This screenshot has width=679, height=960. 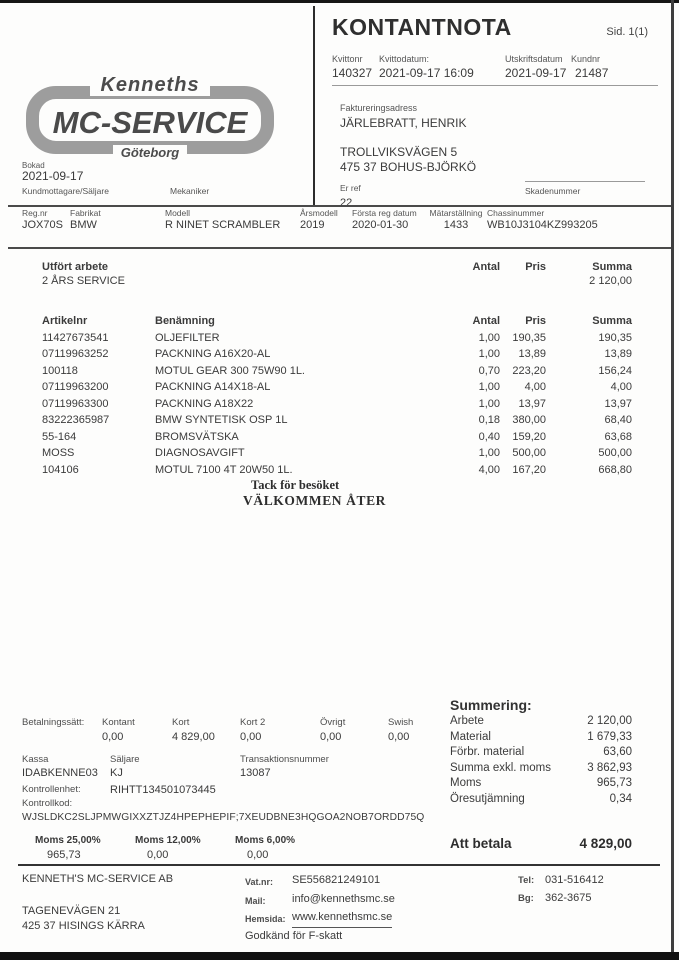 What do you see at coordinates (486, 267) in the screenshot?
I see `work-antal-header: Antal` at bounding box center [486, 267].